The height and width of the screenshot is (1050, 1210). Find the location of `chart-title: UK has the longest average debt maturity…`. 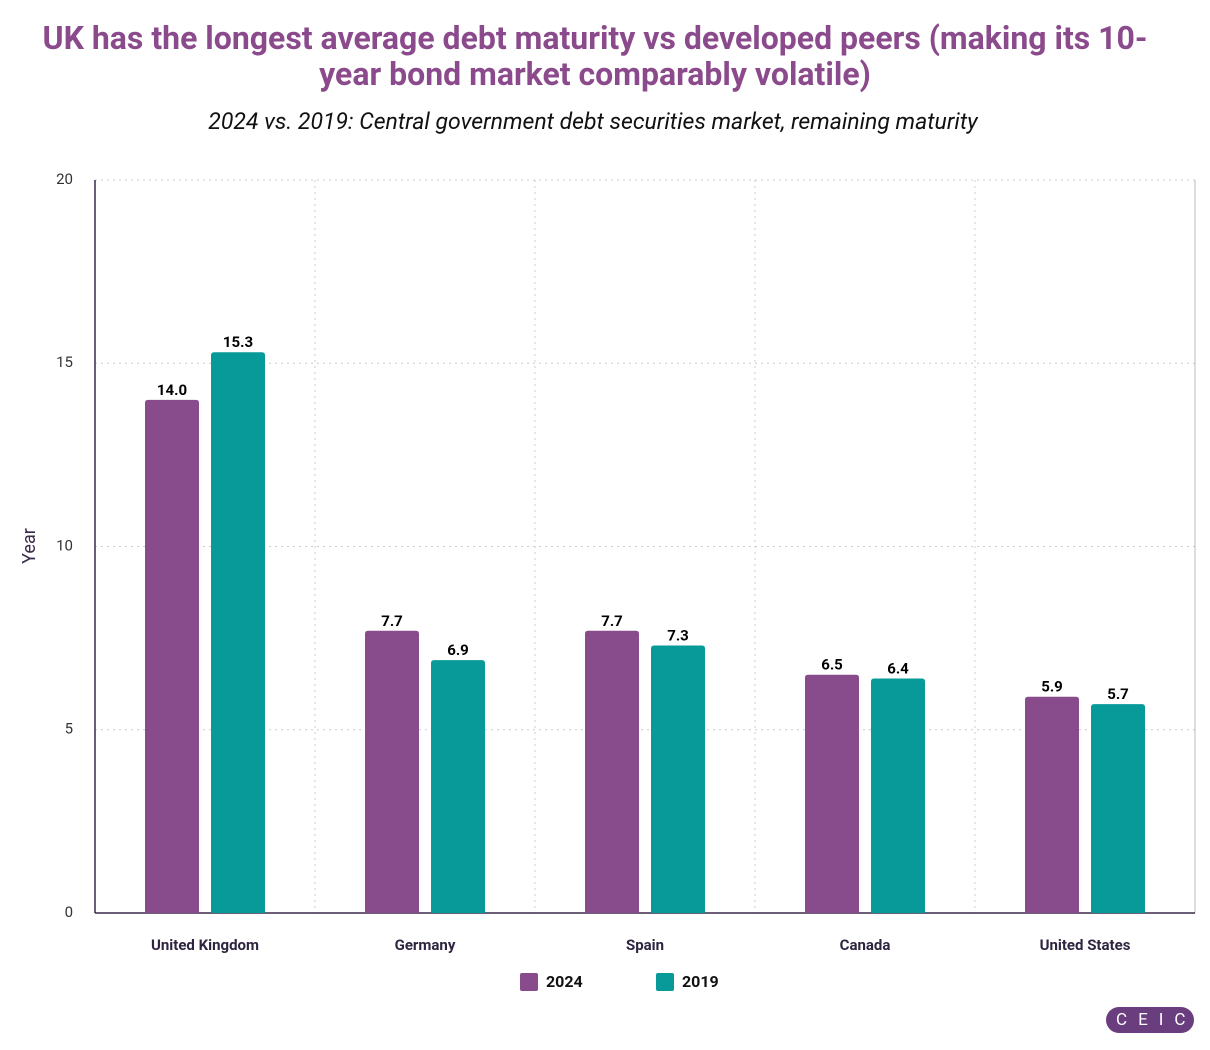

chart-title: UK has the longest average debt maturity… is located at coordinates (595, 56).